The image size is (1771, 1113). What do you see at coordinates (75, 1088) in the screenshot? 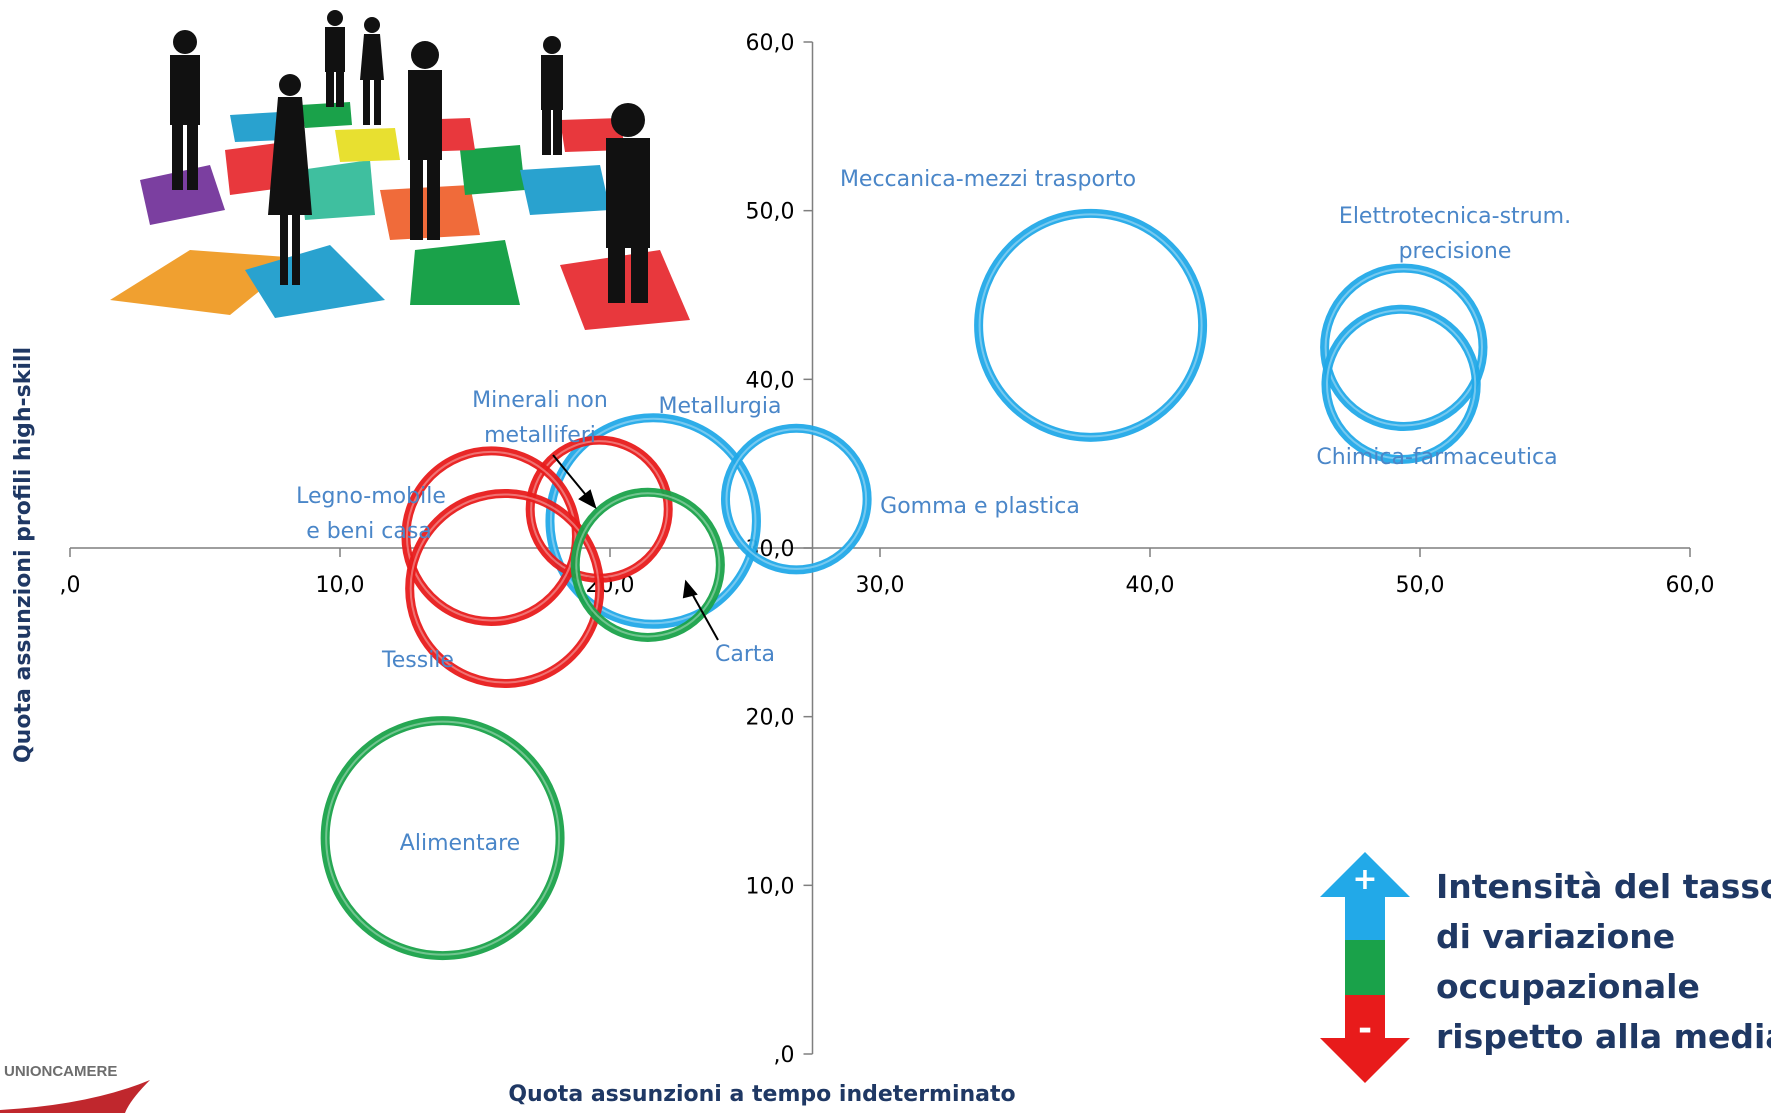
I see `unioncamere-logo: UNIONCAMERE` at bounding box center [75, 1088].